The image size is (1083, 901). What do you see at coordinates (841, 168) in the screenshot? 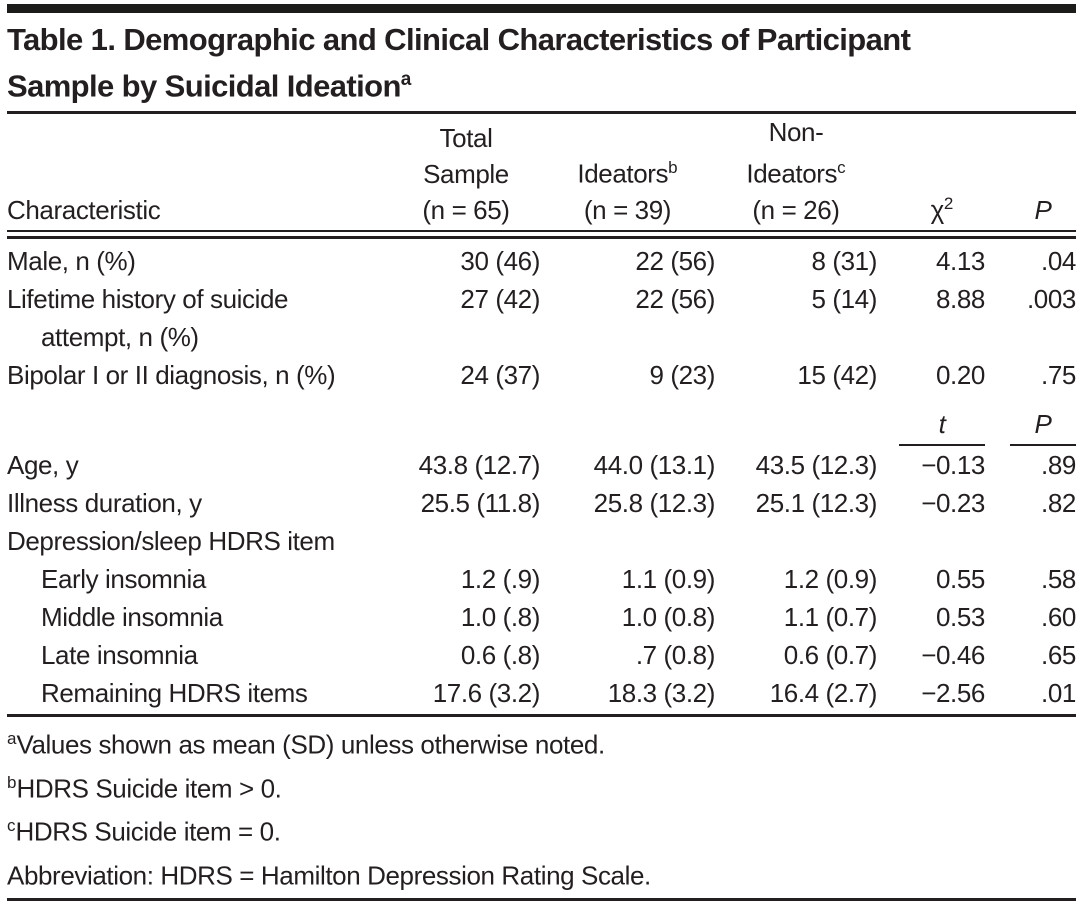
I see `non-ideators-footnote-marker: c` at bounding box center [841, 168].